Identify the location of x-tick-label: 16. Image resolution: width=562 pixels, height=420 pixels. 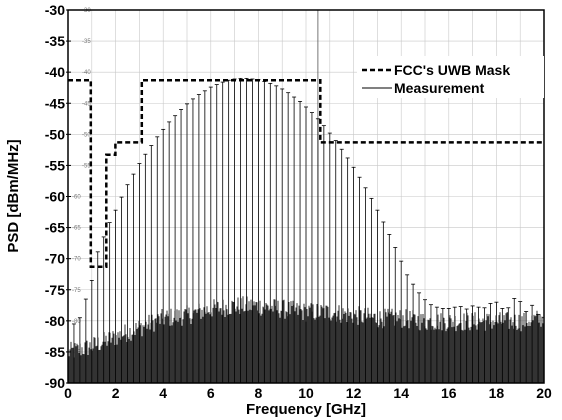
(449, 393).